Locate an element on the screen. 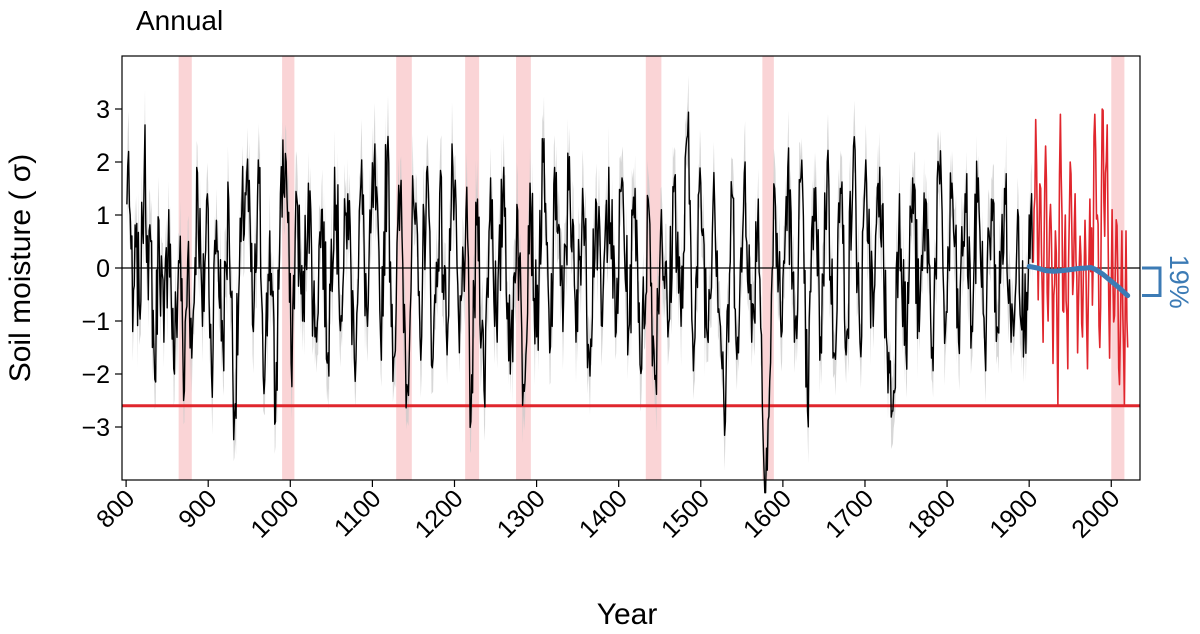 The width and height of the screenshot is (1200, 634). y-tick-label: 0 is located at coordinates (103, 269).